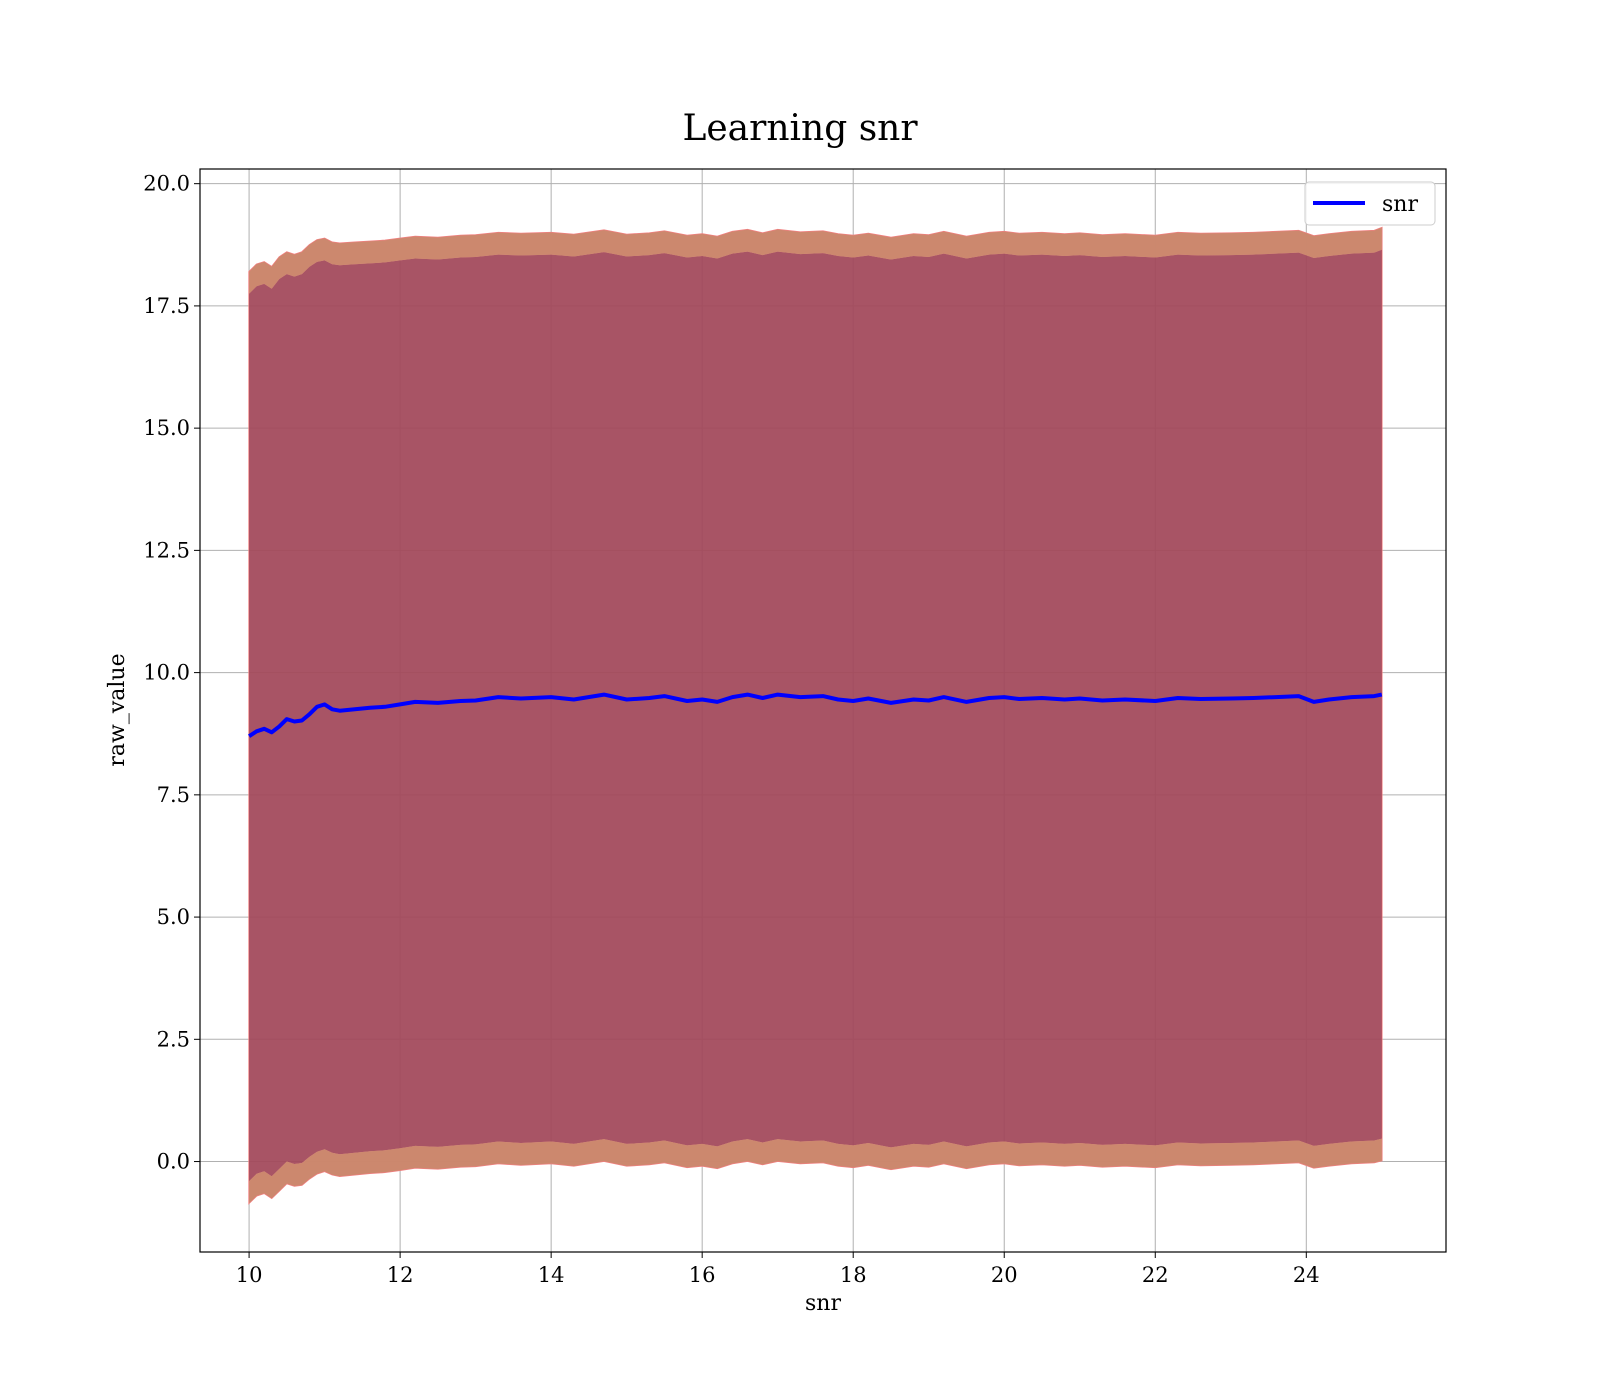 Image resolution: width=1600 pixels, height=1400 pixels. I want to click on y-tick-label: 15.0, so click(166, 428).